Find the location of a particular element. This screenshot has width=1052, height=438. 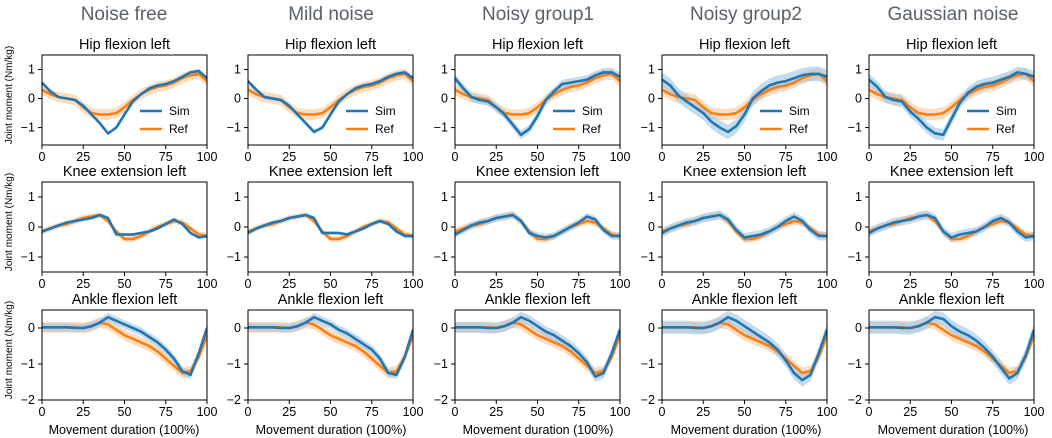

x-axis-label-col-4: Movement duration (100%) is located at coordinates (746, 430).